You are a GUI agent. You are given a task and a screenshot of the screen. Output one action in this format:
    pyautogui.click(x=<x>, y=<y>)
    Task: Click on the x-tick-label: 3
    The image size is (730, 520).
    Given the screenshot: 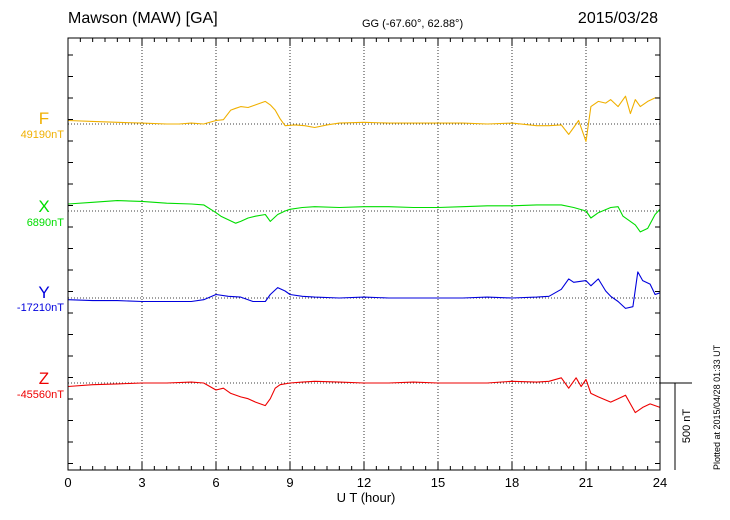 What is the action you would take?
    pyautogui.click(x=141, y=482)
    